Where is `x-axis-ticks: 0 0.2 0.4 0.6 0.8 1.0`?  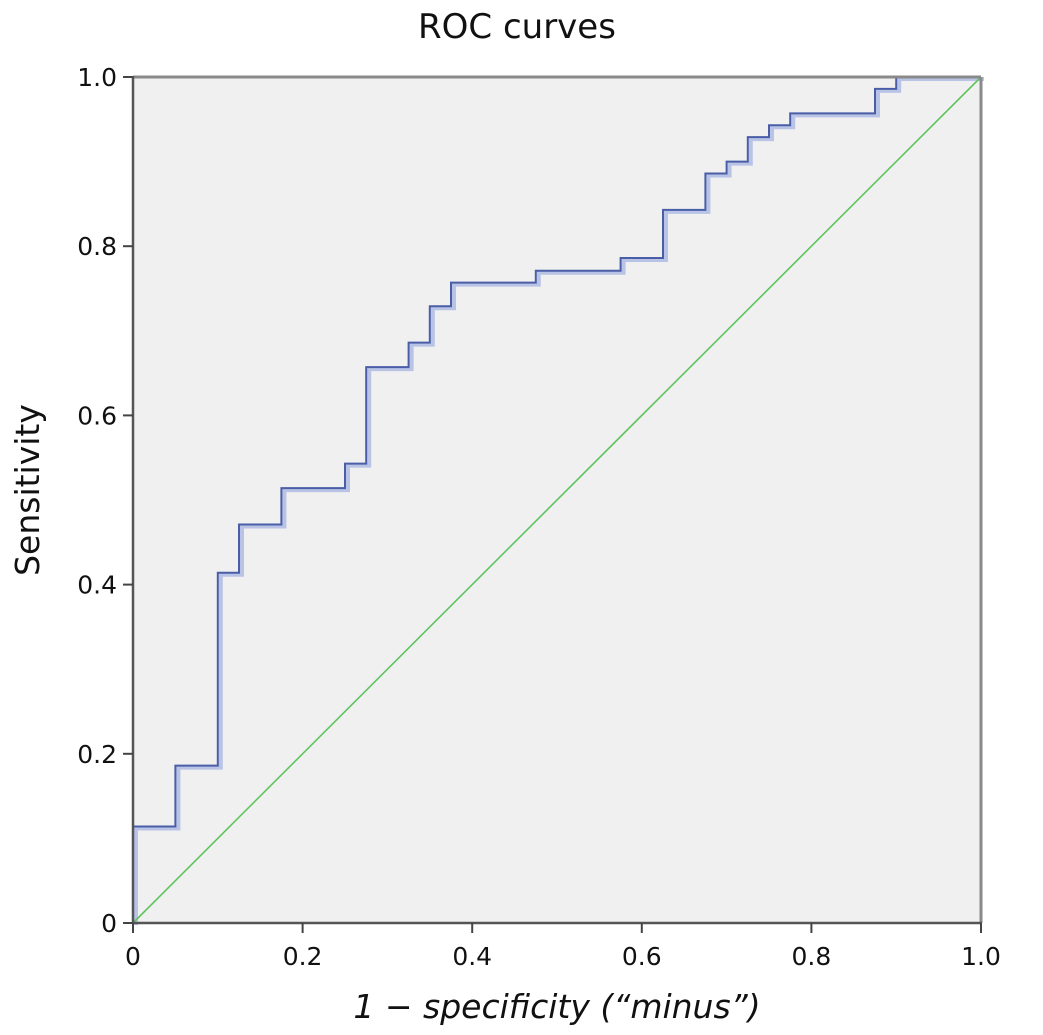 x-axis-ticks: 0 0.2 0.4 0.6 0.8 1.0 is located at coordinates (563, 947).